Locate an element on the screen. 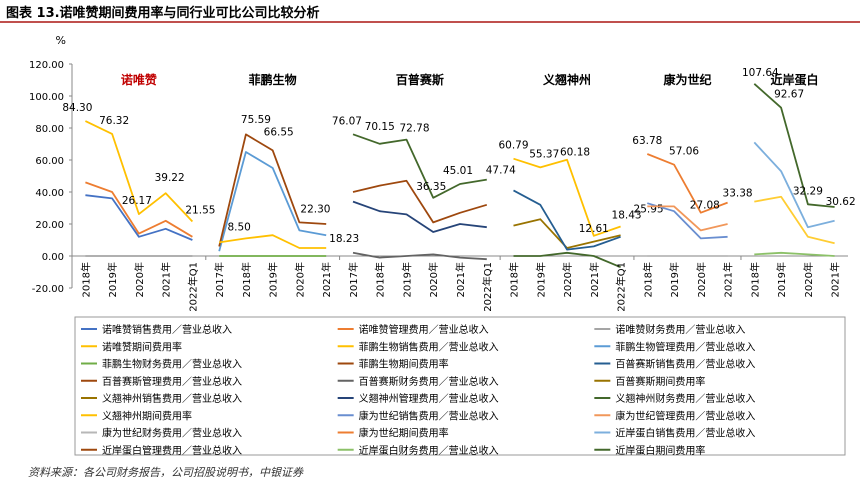  data-label: 26.17 is located at coordinates (137, 201).